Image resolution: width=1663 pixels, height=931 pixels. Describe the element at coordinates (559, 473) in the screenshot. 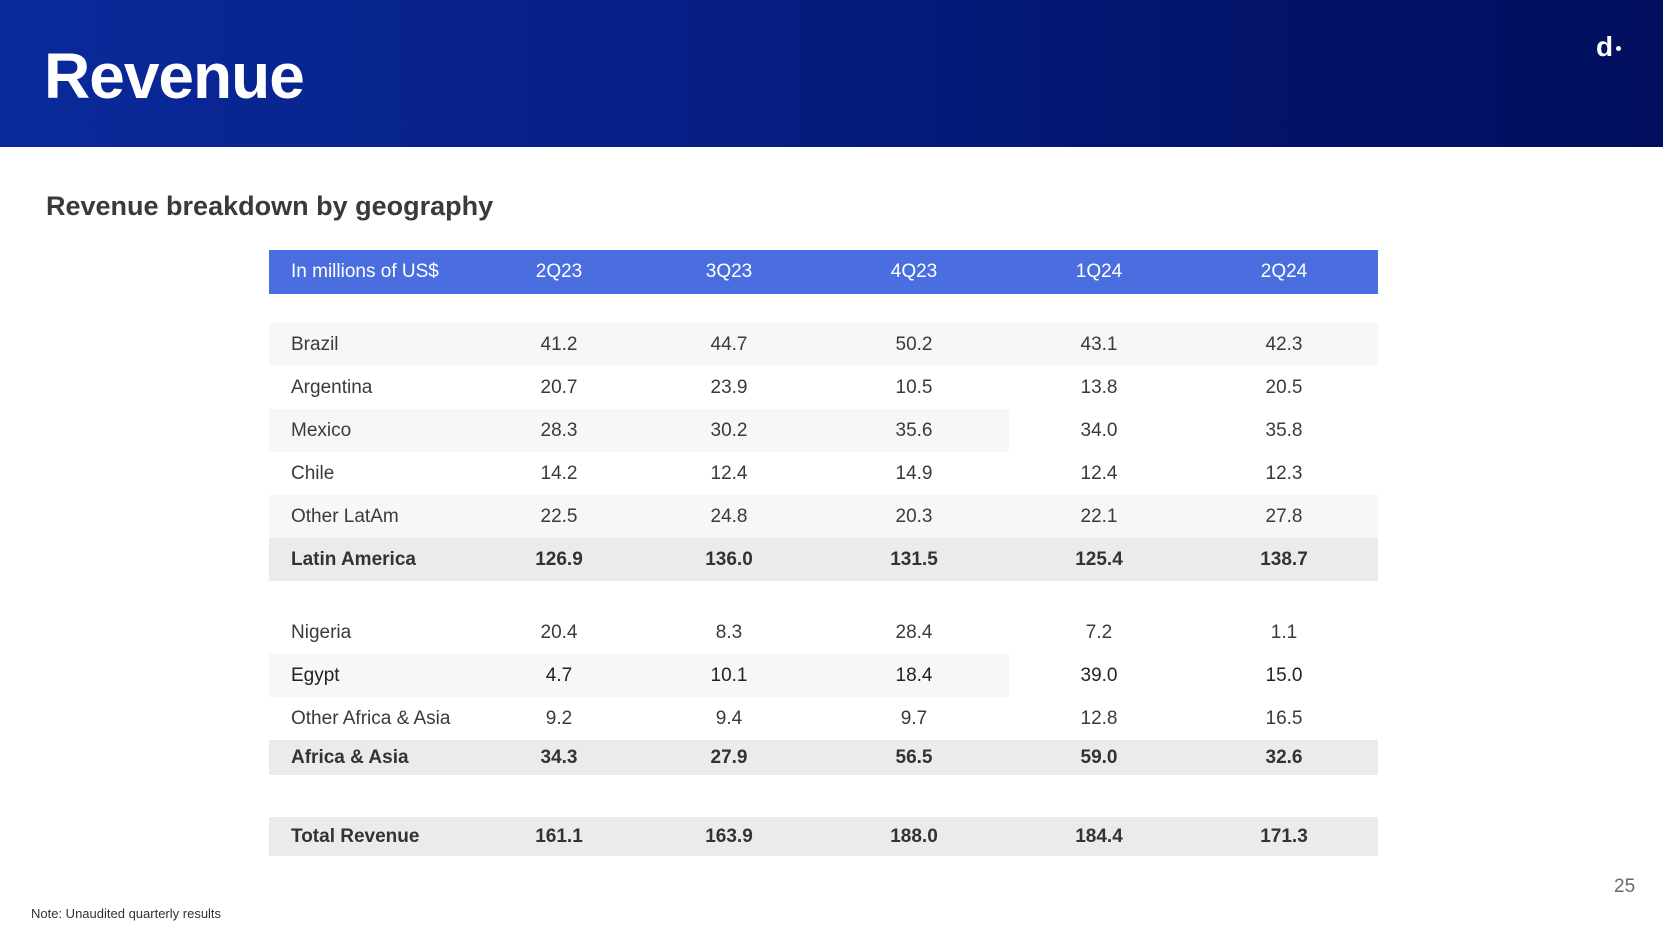

I see `table-cell: 14.2` at that location.